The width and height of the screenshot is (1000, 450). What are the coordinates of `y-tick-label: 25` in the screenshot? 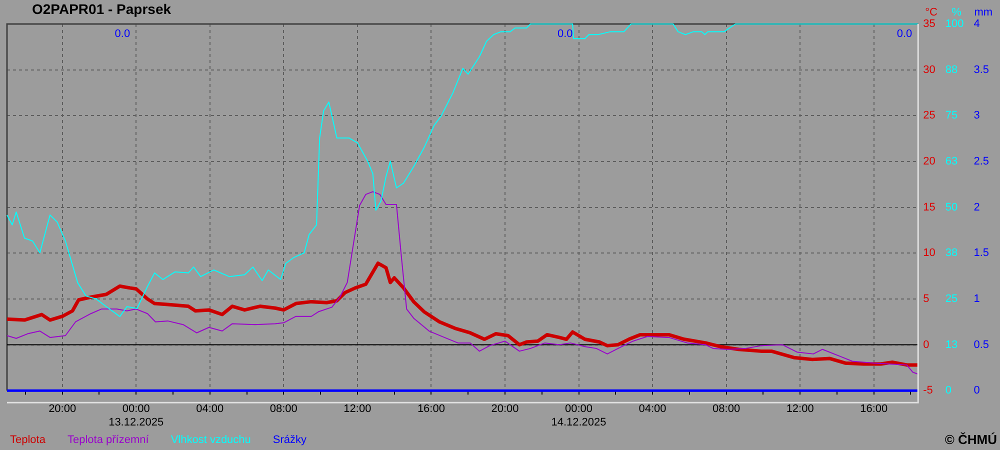 It's located at (929, 116).